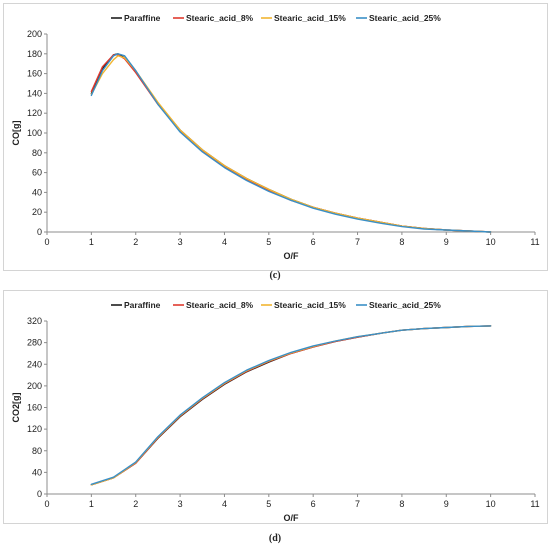 The height and width of the screenshot is (550, 550). Describe the element at coordinates (268, 504) in the screenshot. I see `co2-x-tick-label: 5` at that location.